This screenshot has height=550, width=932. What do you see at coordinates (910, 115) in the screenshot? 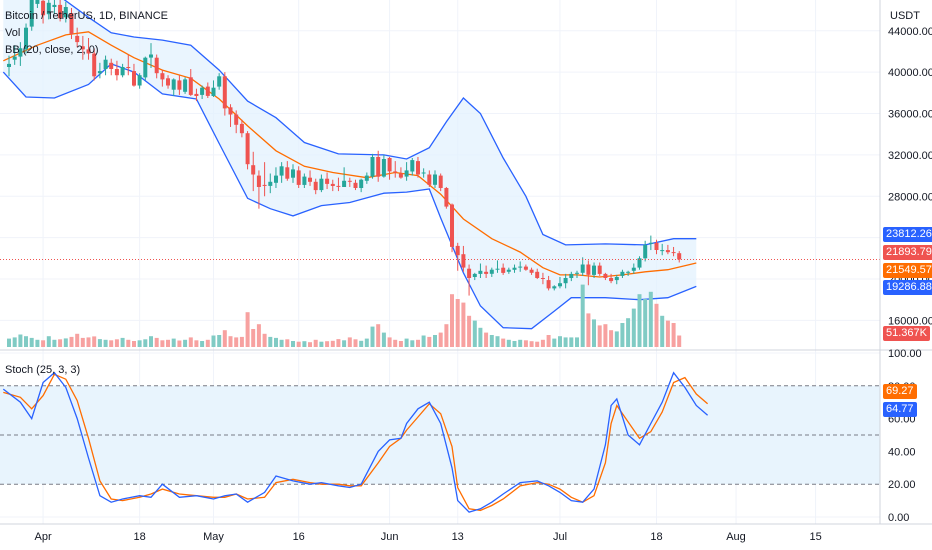
I see `price-tick-label: 36000.00` at bounding box center [910, 115].